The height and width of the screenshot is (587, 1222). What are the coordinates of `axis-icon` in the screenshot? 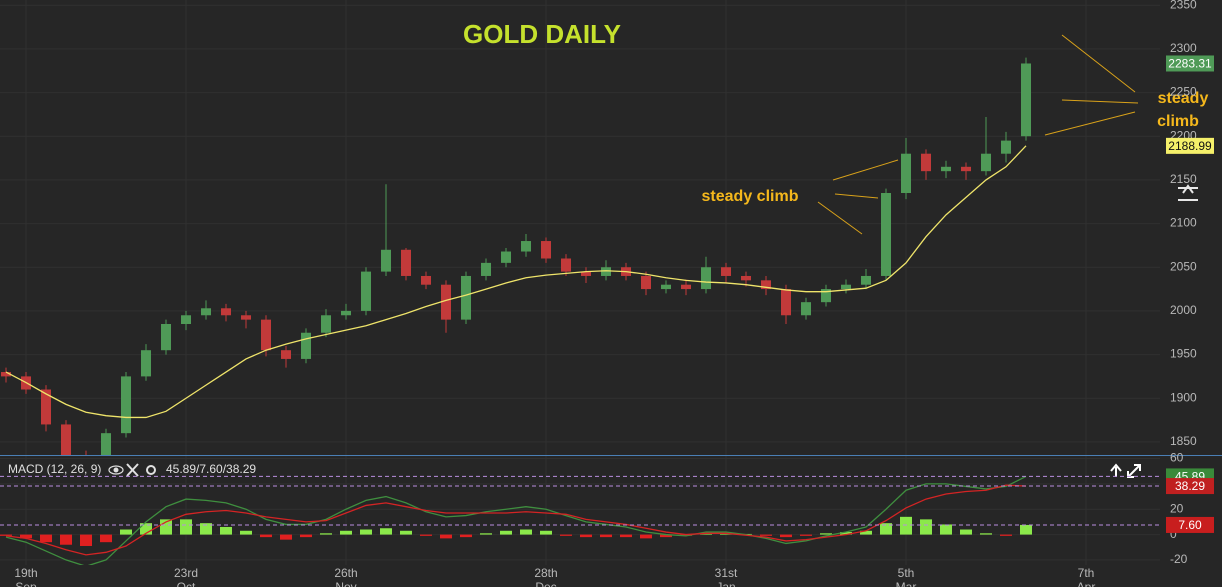 It's located at (1188, 192).